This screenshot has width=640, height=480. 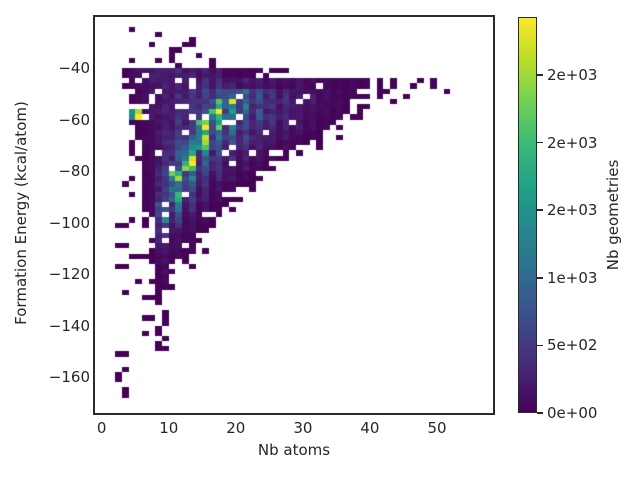 I want to click on colorbar-tick-label: 1e+03, so click(x=572, y=277).